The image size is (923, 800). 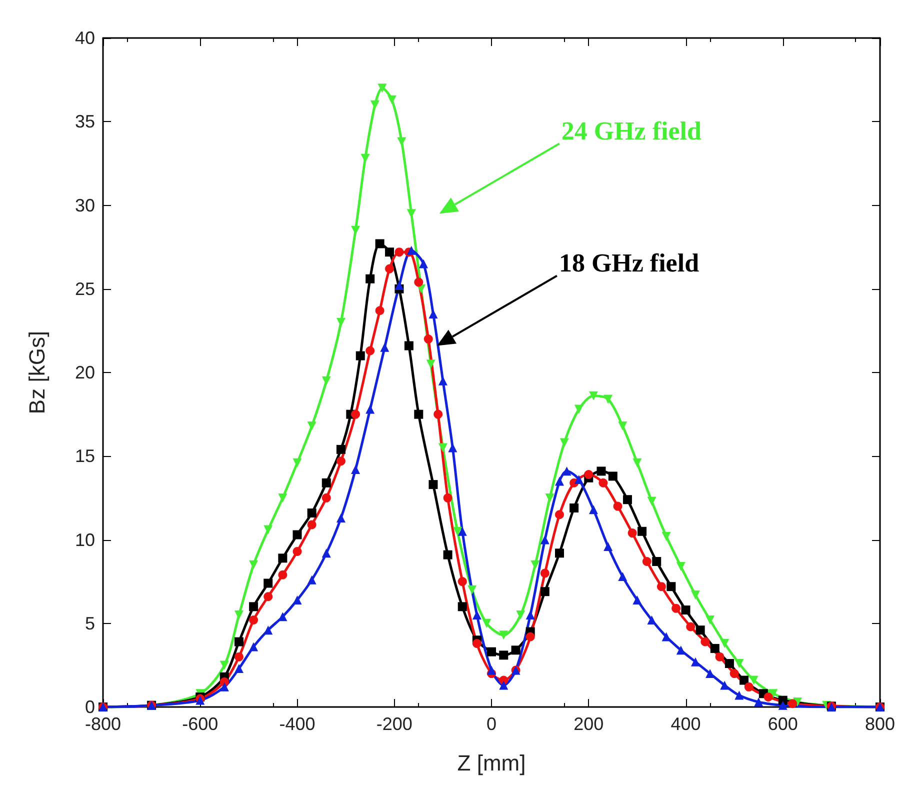 What do you see at coordinates (84, 38) in the screenshot?
I see `y-tick-label: 40` at bounding box center [84, 38].